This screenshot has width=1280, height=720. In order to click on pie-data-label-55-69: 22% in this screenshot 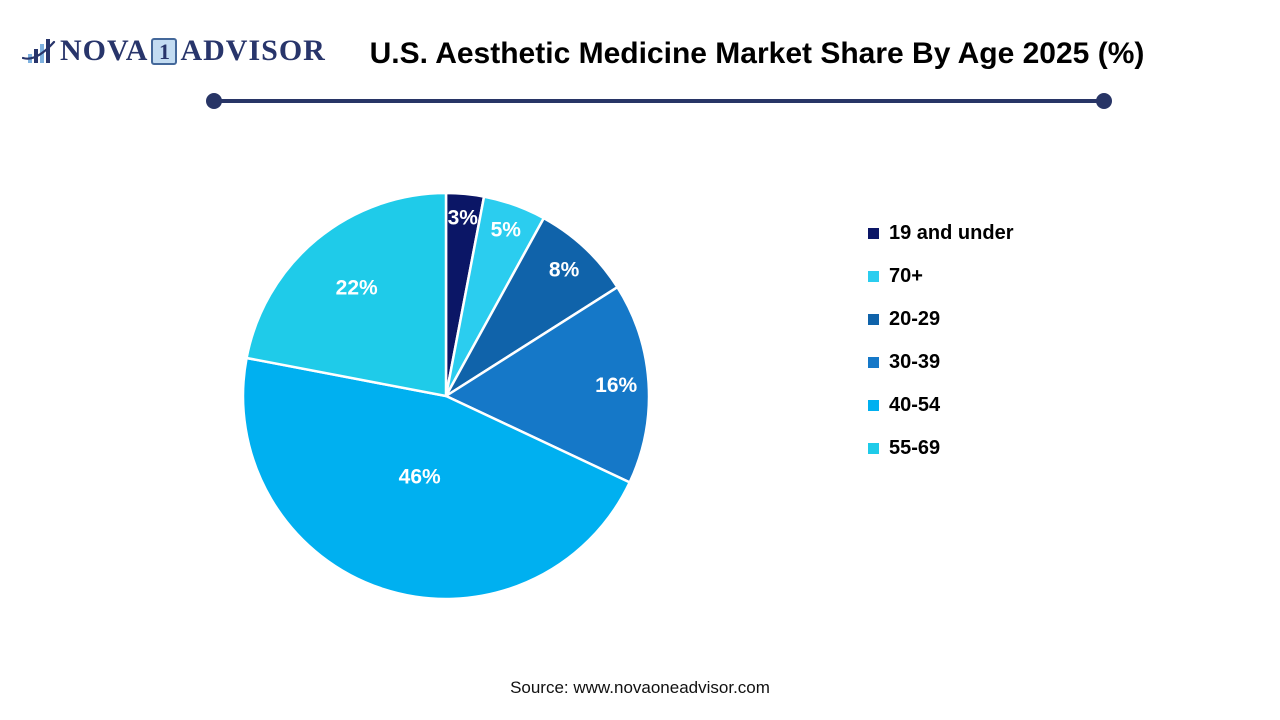, I will do `click(357, 288)`.